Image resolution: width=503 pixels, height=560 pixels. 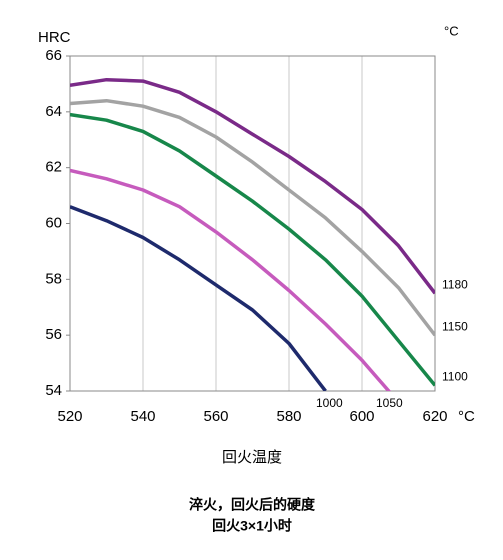 What do you see at coordinates (252, 526) in the screenshot?
I see `caption: 回火3×1小时` at bounding box center [252, 526].